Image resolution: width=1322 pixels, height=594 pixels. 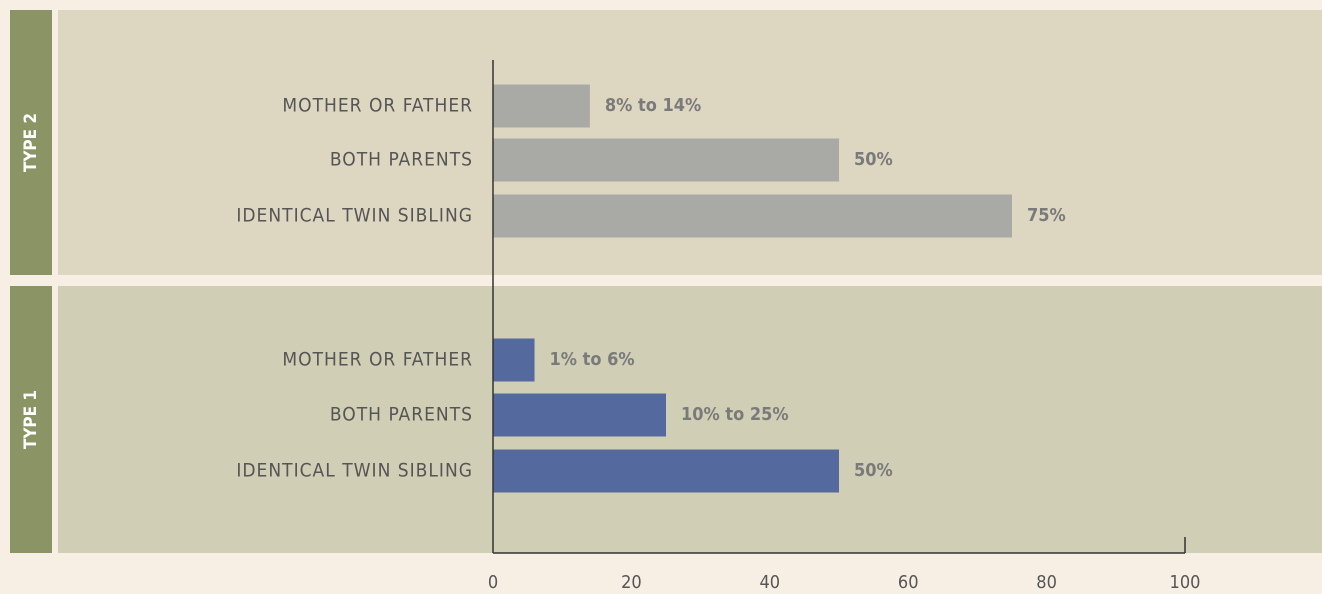 What do you see at coordinates (493, 582) in the screenshot?
I see `x-tick-label: 0` at bounding box center [493, 582].